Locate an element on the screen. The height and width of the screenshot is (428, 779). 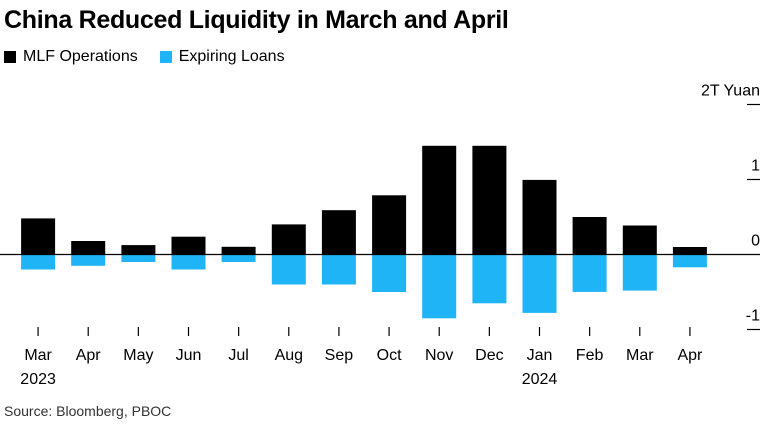
x-year-label-1: 2024 is located at coordinates (540, 379).